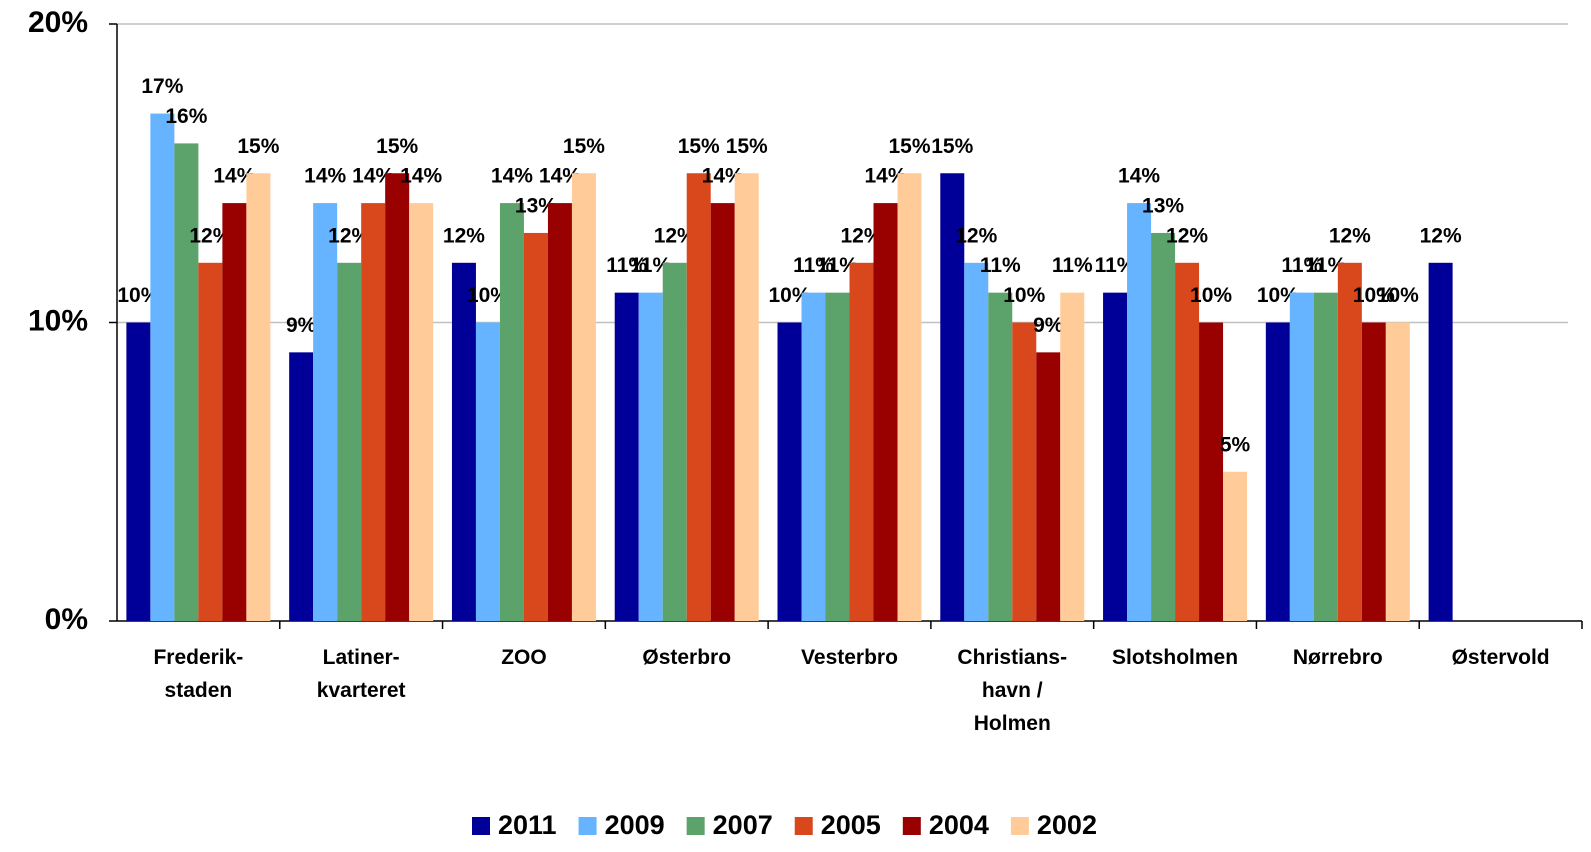 The width and height of the screenshot is (1591, 852). What do you see at coordinates (527, 825) in the screenshot?
I see `legend-label: 2011` at bounding box center [527, 825].